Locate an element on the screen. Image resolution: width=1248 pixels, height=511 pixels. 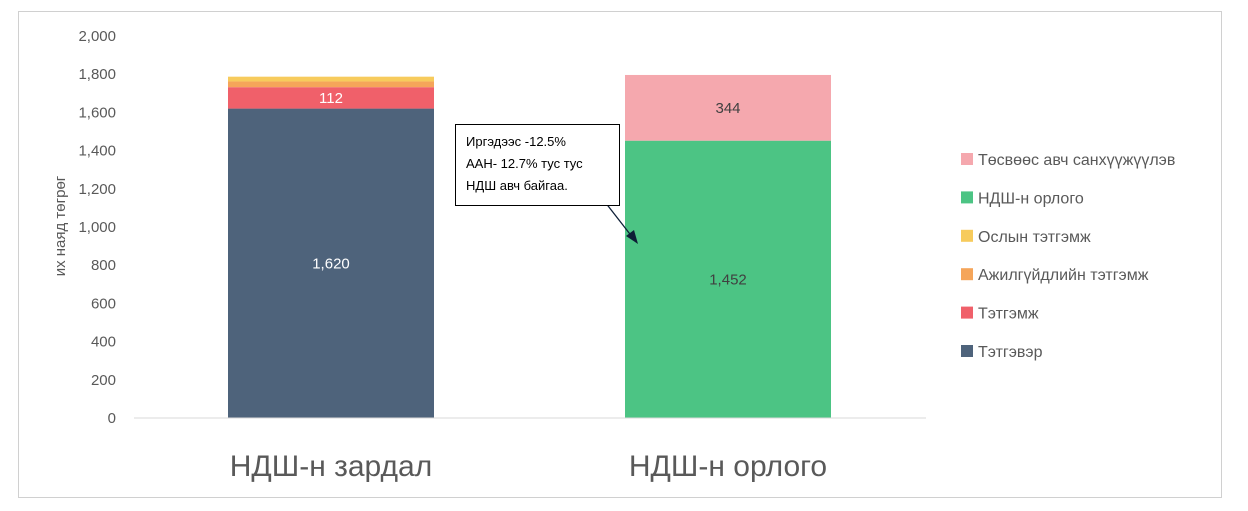
category-label: НДШ-н орлого is located at coordinates (728, 466).